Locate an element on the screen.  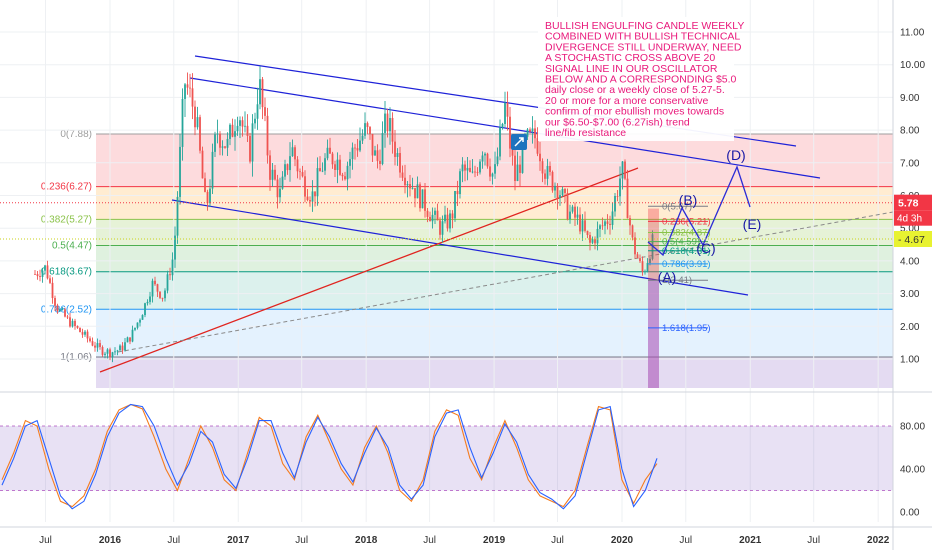
oscillator-line is located at coordinates (329, 456).